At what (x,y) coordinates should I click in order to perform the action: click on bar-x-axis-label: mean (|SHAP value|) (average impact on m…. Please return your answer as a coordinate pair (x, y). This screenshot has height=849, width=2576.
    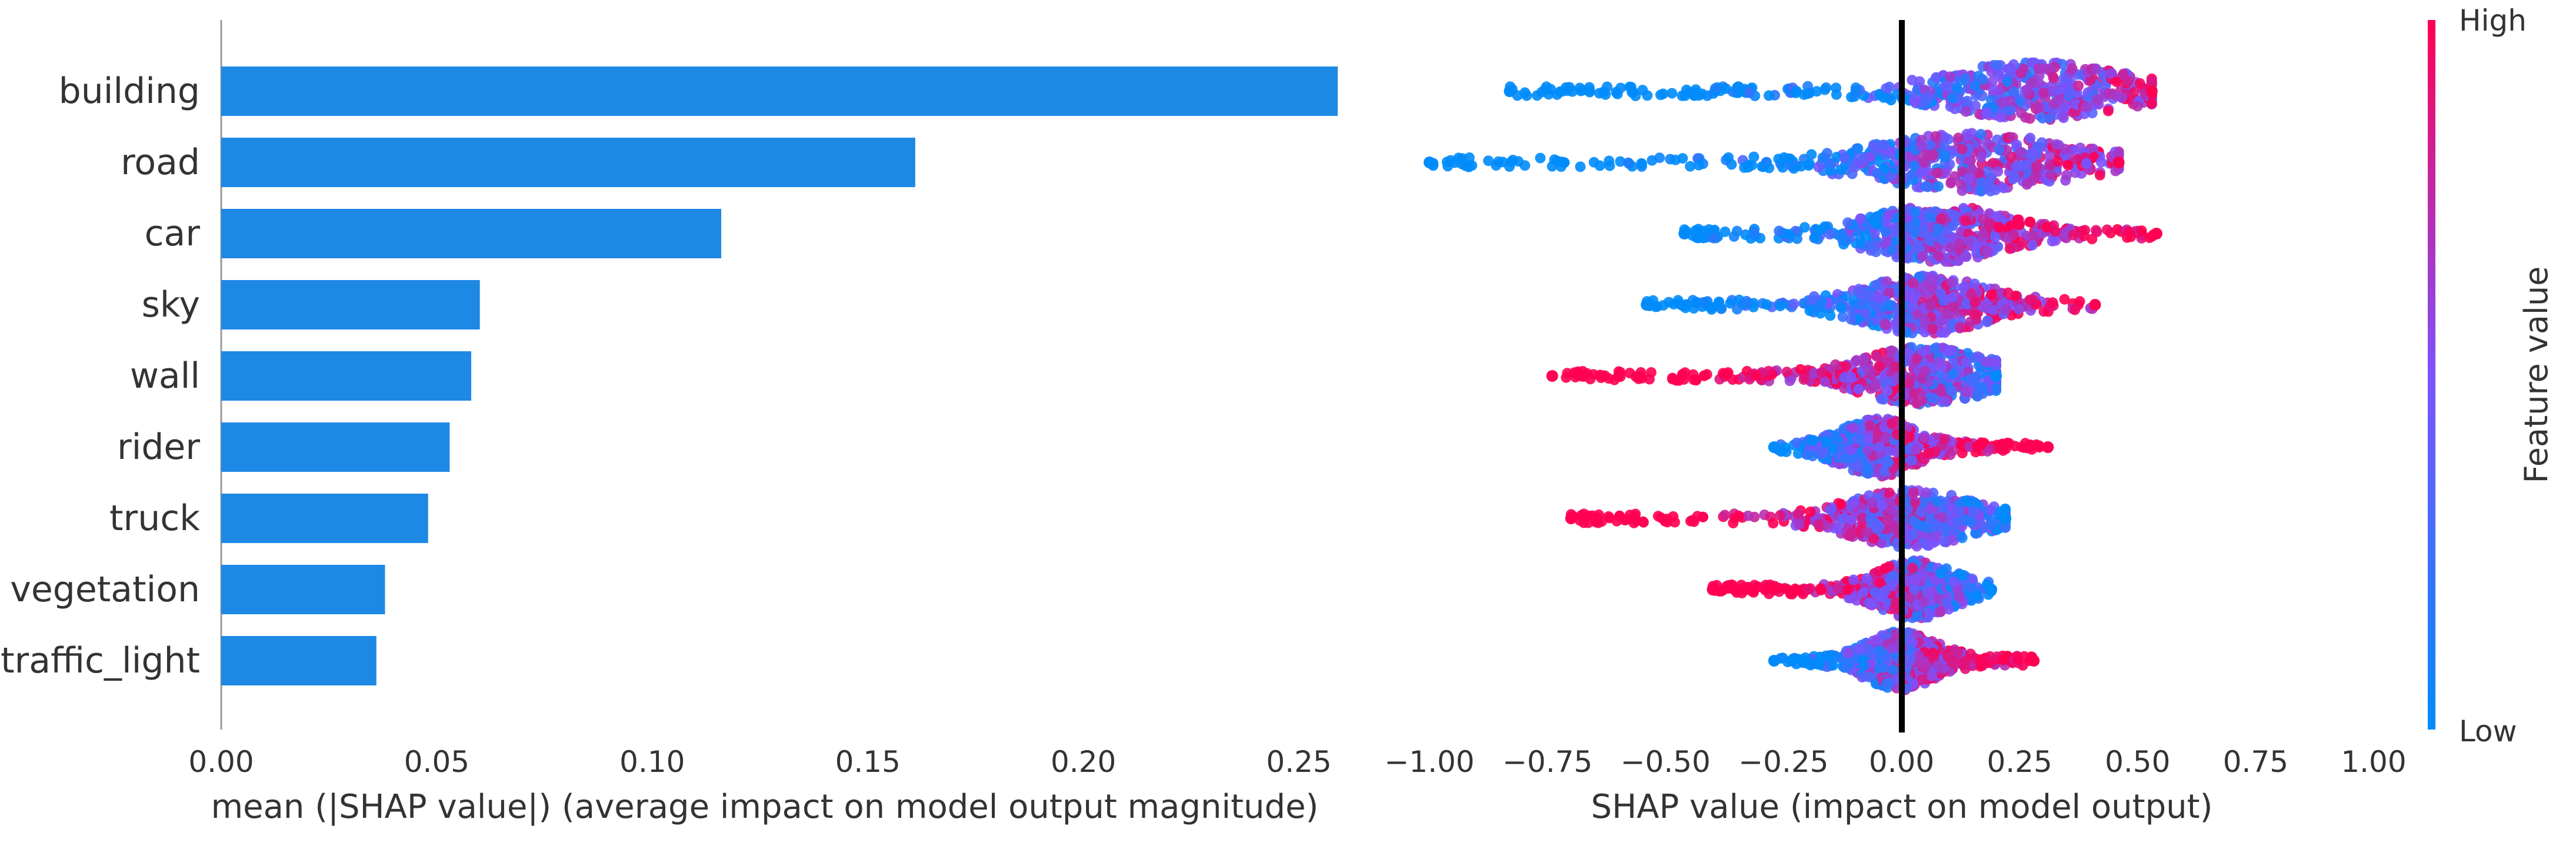
    Looking at the image, I should click on (765, 807).